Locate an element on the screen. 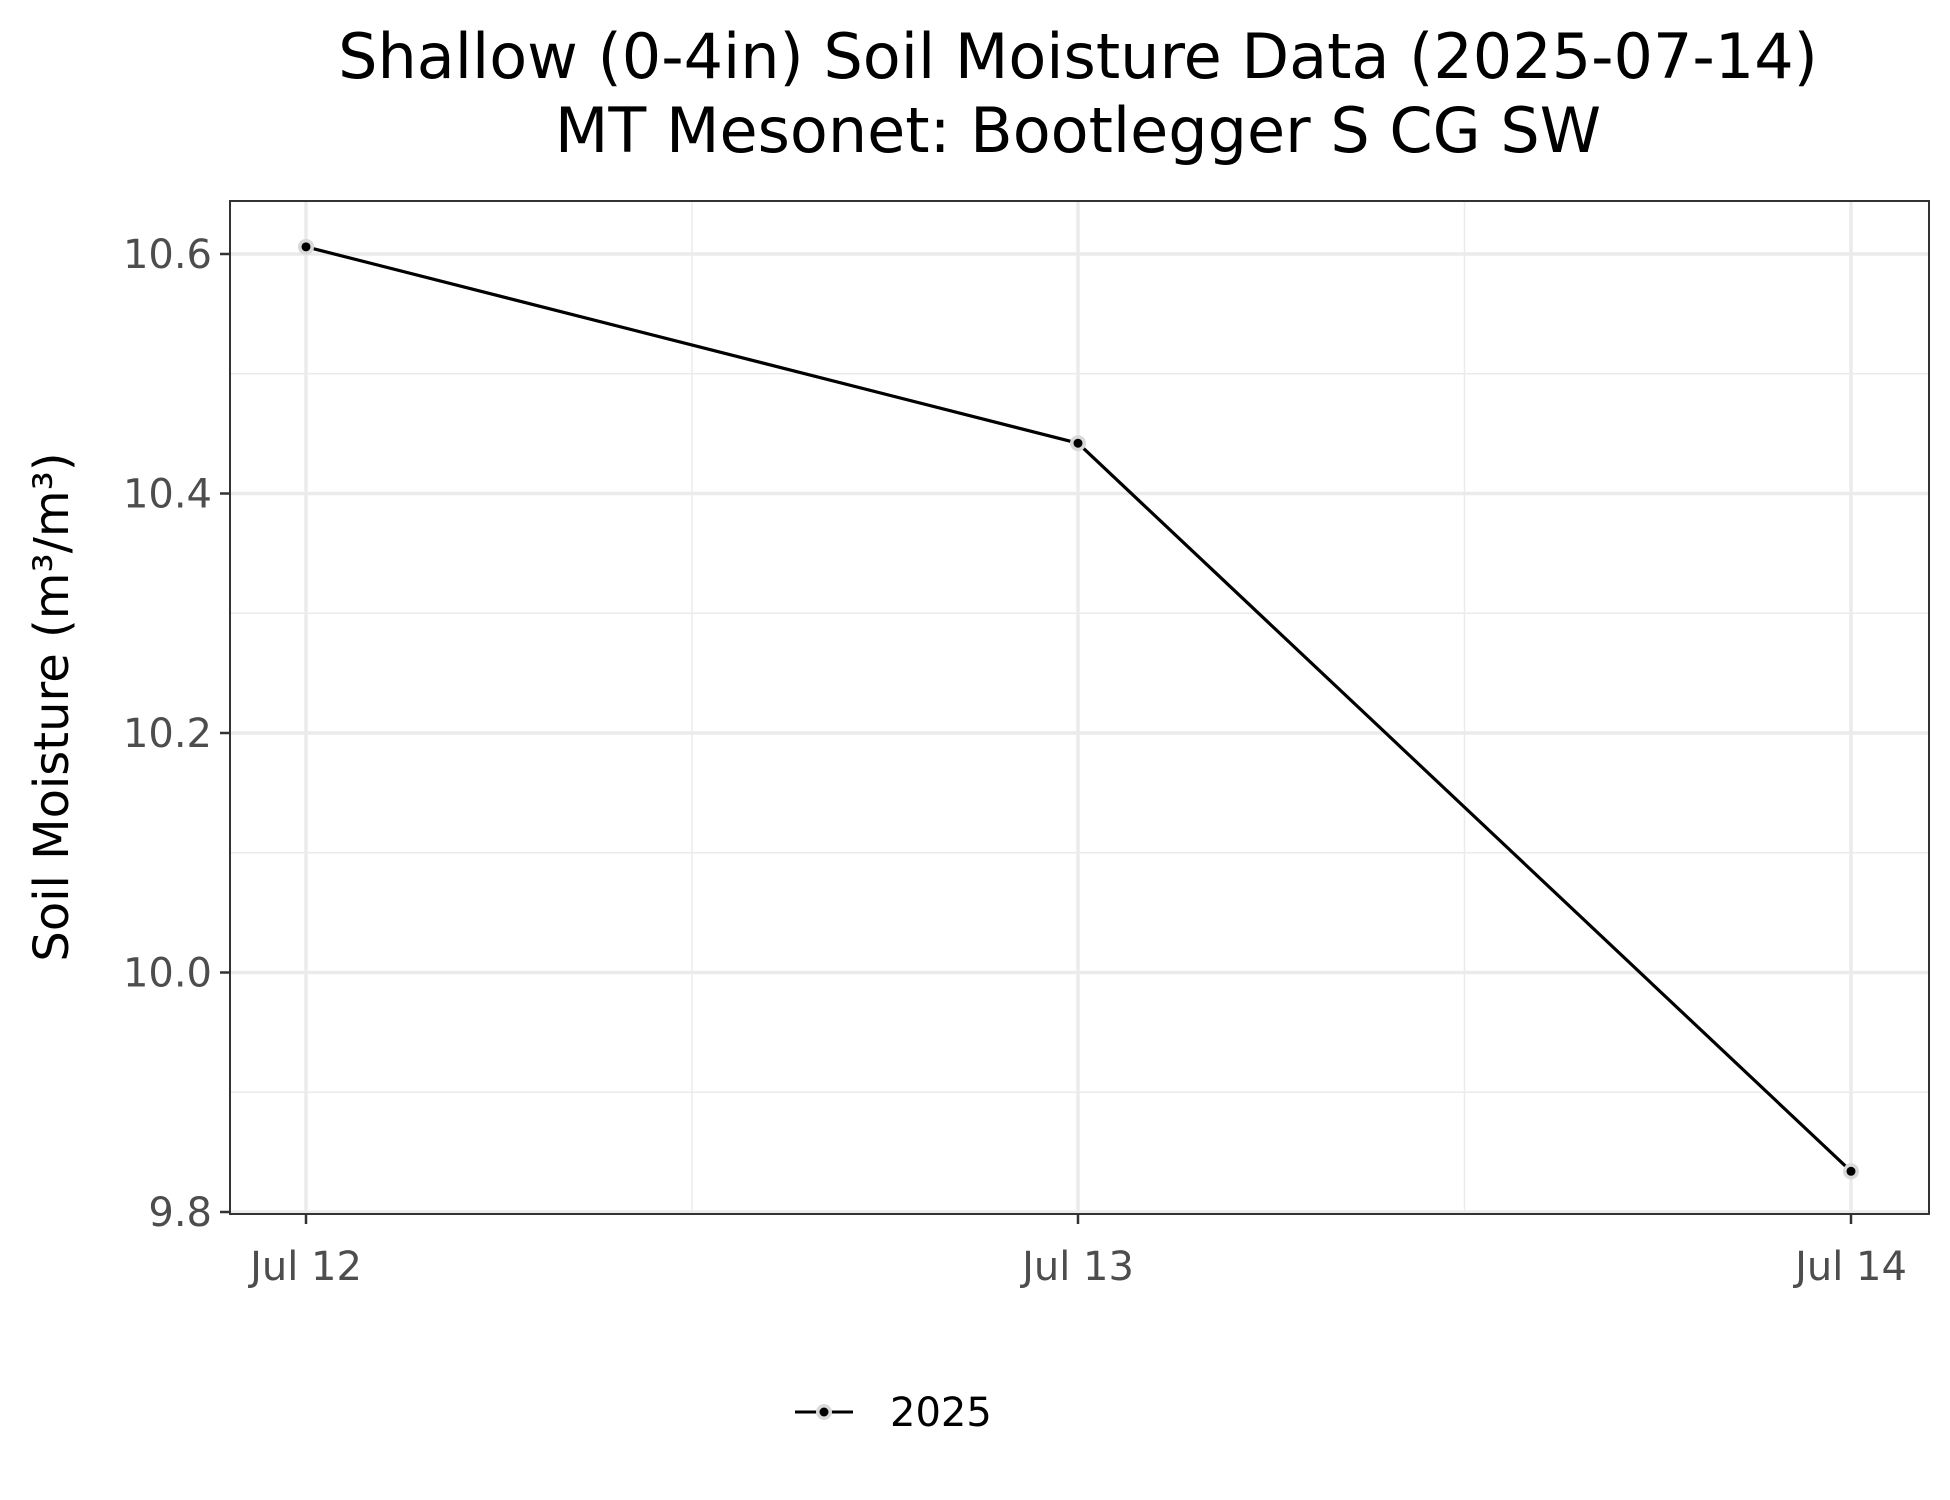 Image resolution: width=1950 pixels, height=1500 pixels. x-tick-label: Jul 13 is located at coordinates (1076, 1267).